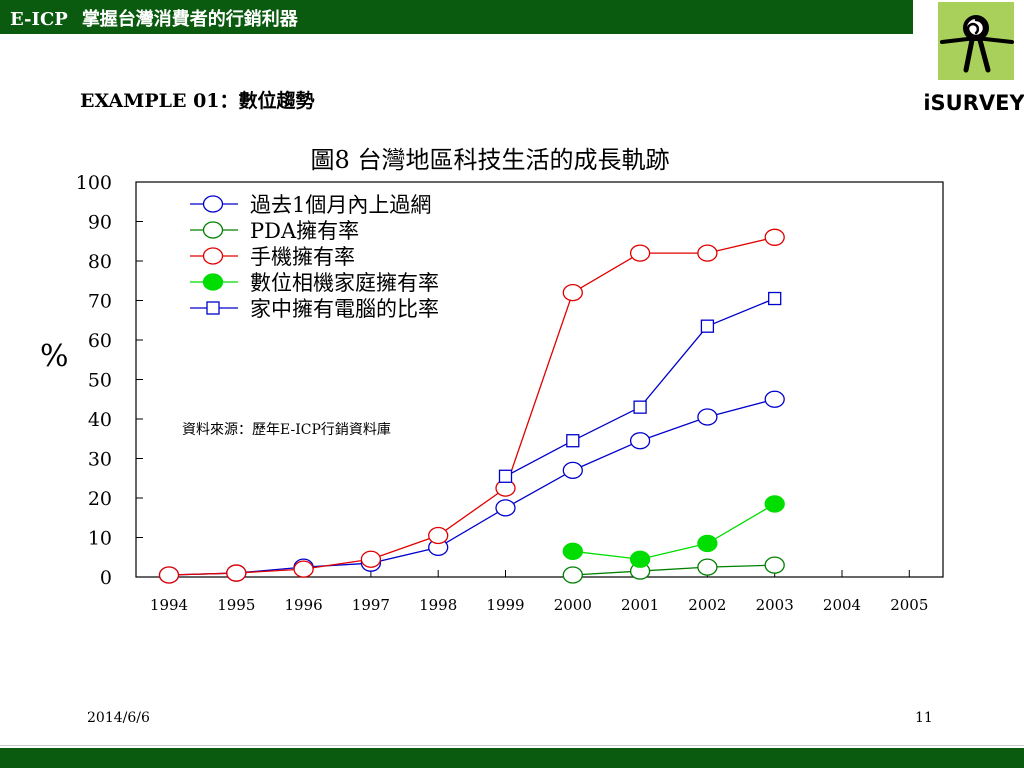  I want to click on header-bar: E-ICP 掌握台灣消費者的行銷利器, so click(456, 17).